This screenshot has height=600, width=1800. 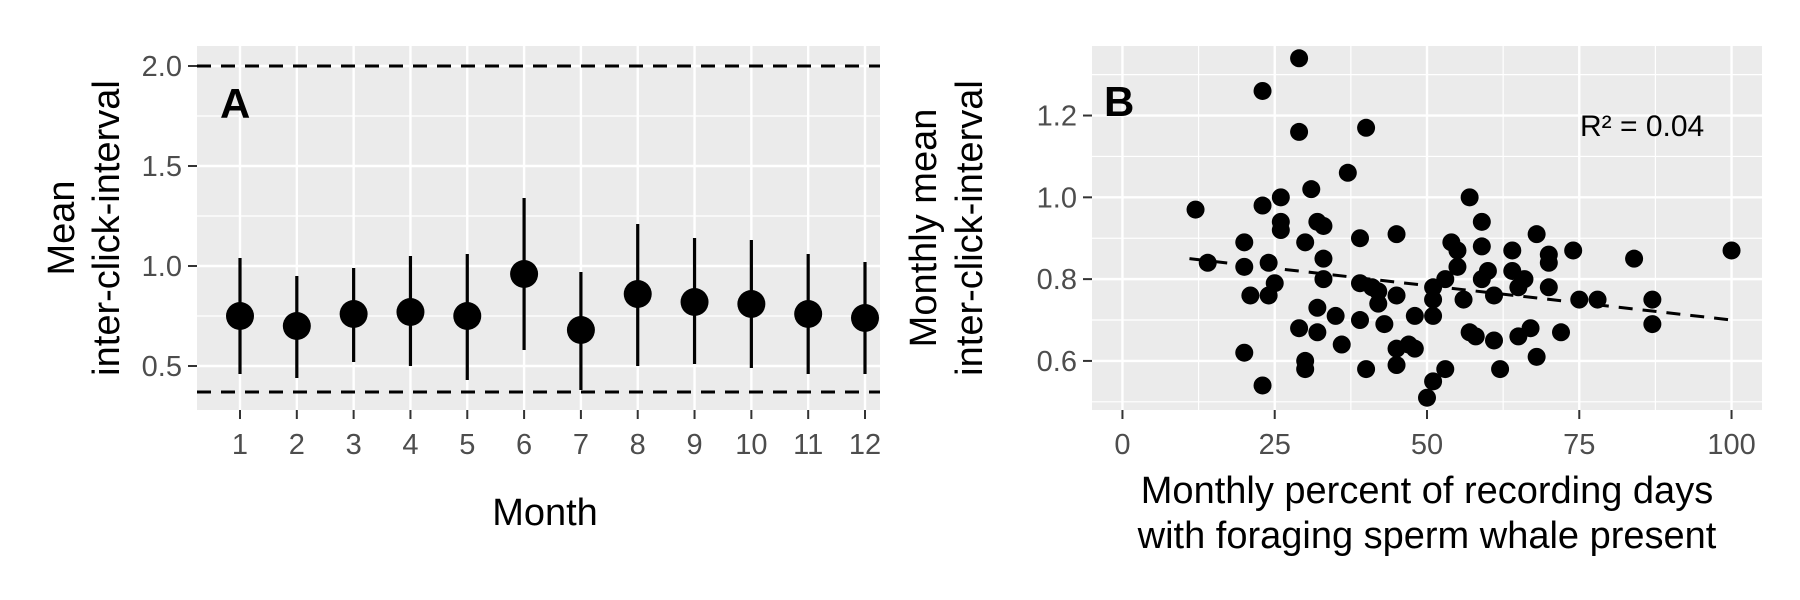 I want to click on panel-a-y-title-line-2: inter-click-interval, so click(x=107, y=228).